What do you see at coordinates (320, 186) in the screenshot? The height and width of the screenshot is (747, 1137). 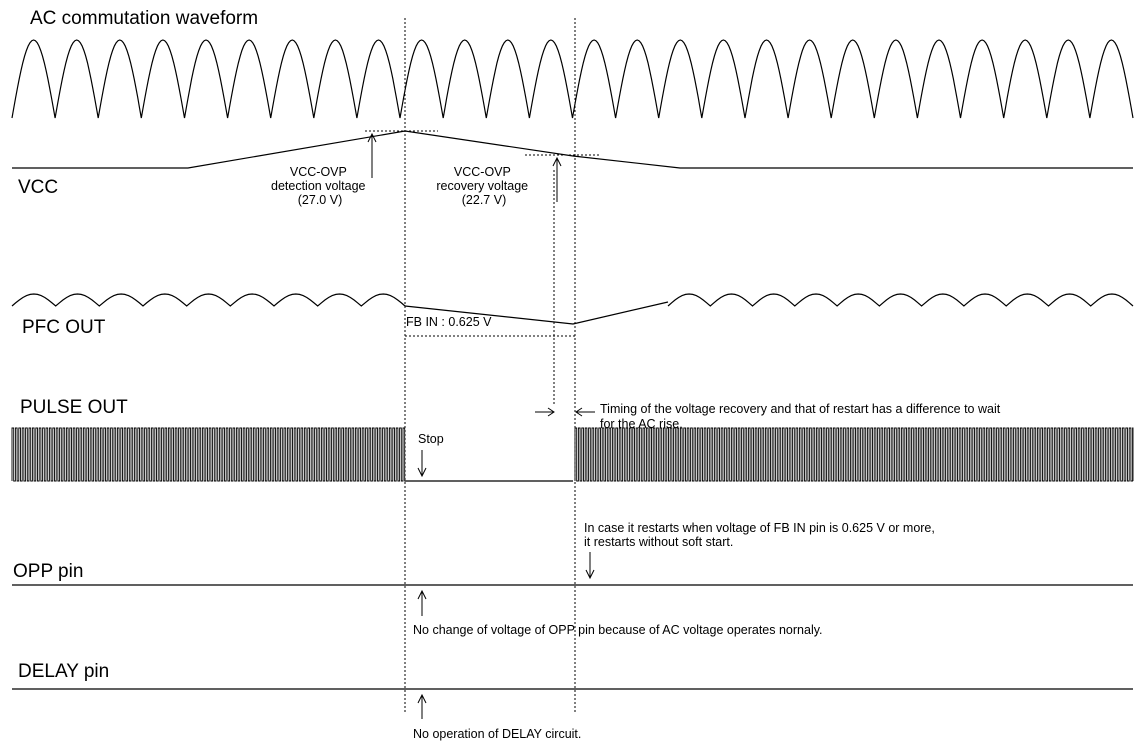 I see `ovp-detect-text: VCC-OVP detection voltage (27.0 V)` at bounding box center [320, 186].